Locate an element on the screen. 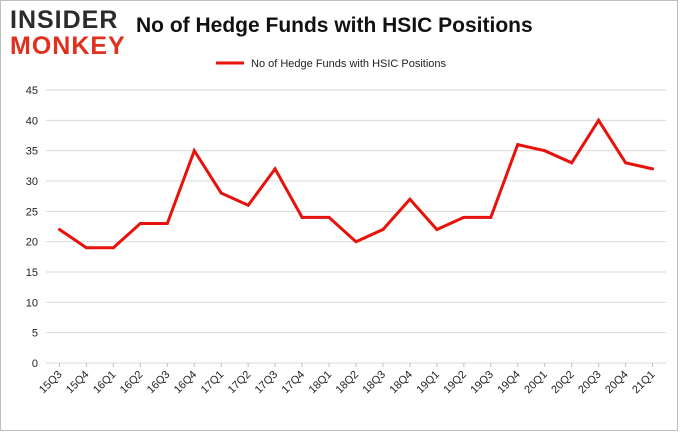  x-tick-label: 16Q2 is located at coordinates (132, 383).